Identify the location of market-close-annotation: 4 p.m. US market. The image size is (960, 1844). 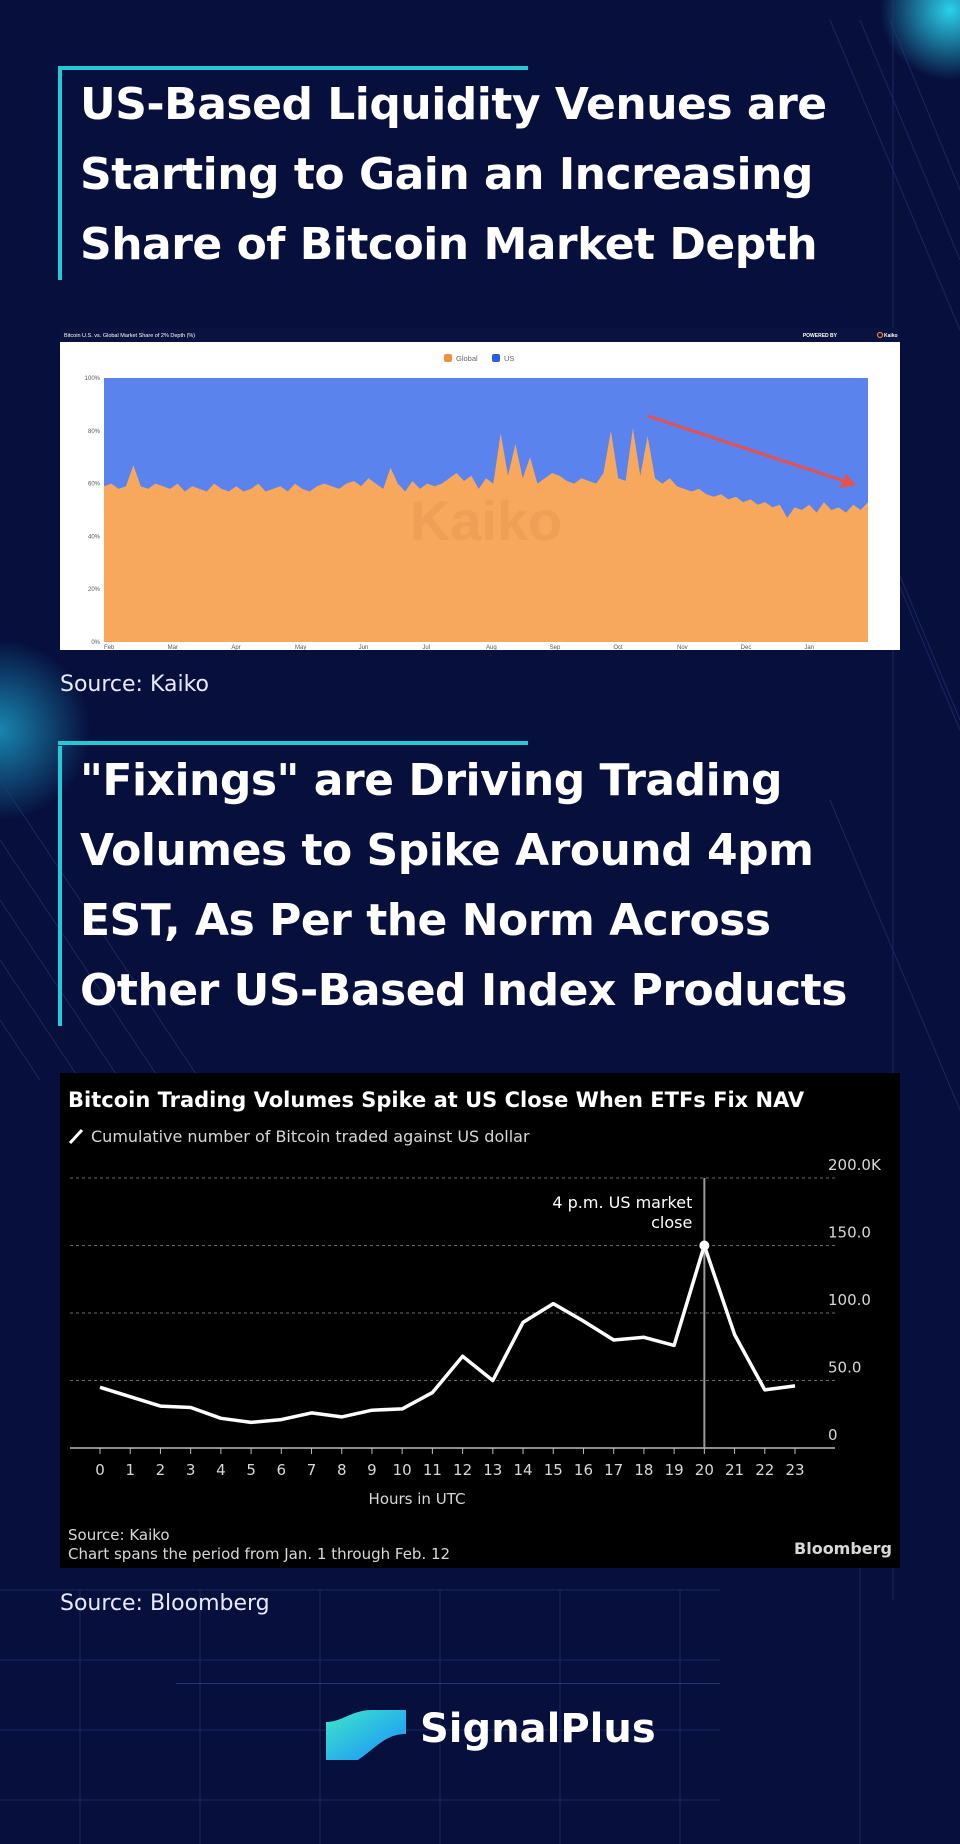
(622, 1202).